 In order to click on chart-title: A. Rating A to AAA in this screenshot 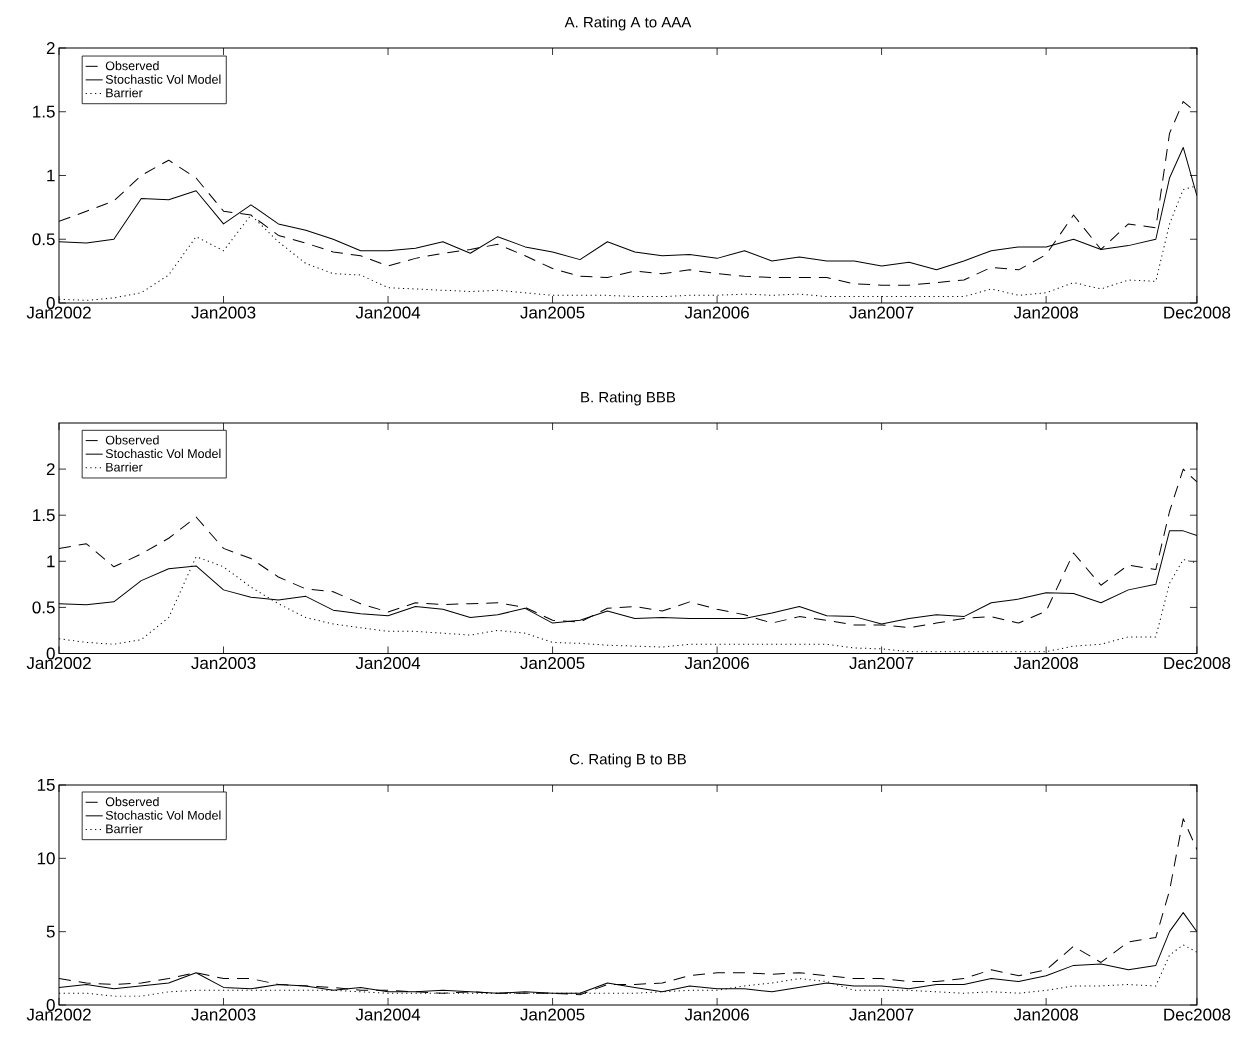, I will do `click(628, 23)`.